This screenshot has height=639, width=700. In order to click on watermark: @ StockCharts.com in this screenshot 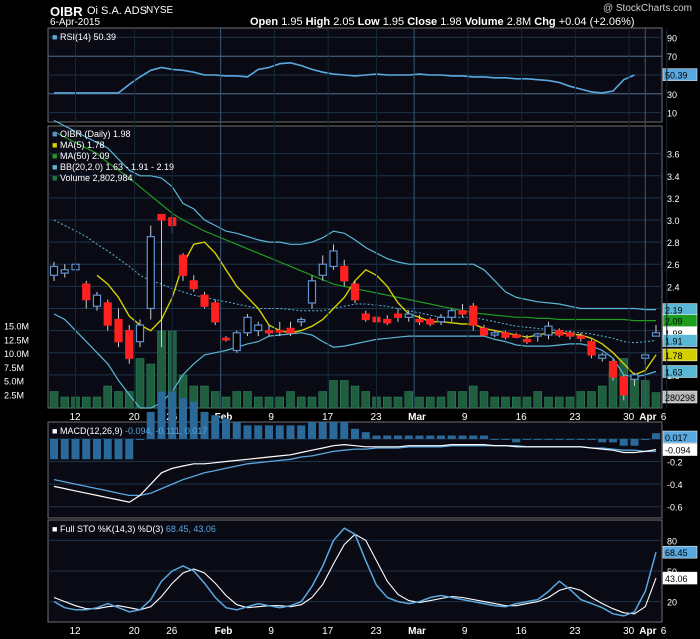, I will do `click(647, 8)`.